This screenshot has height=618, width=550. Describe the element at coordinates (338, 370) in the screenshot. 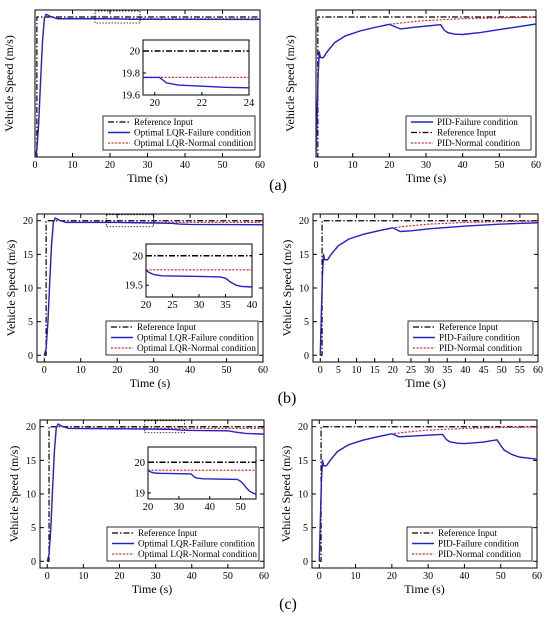

I see `x-tick-label: 5` at that location.